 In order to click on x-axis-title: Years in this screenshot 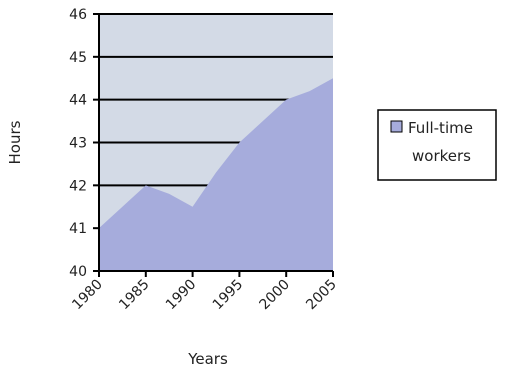, I will do `click(207, 359)`.